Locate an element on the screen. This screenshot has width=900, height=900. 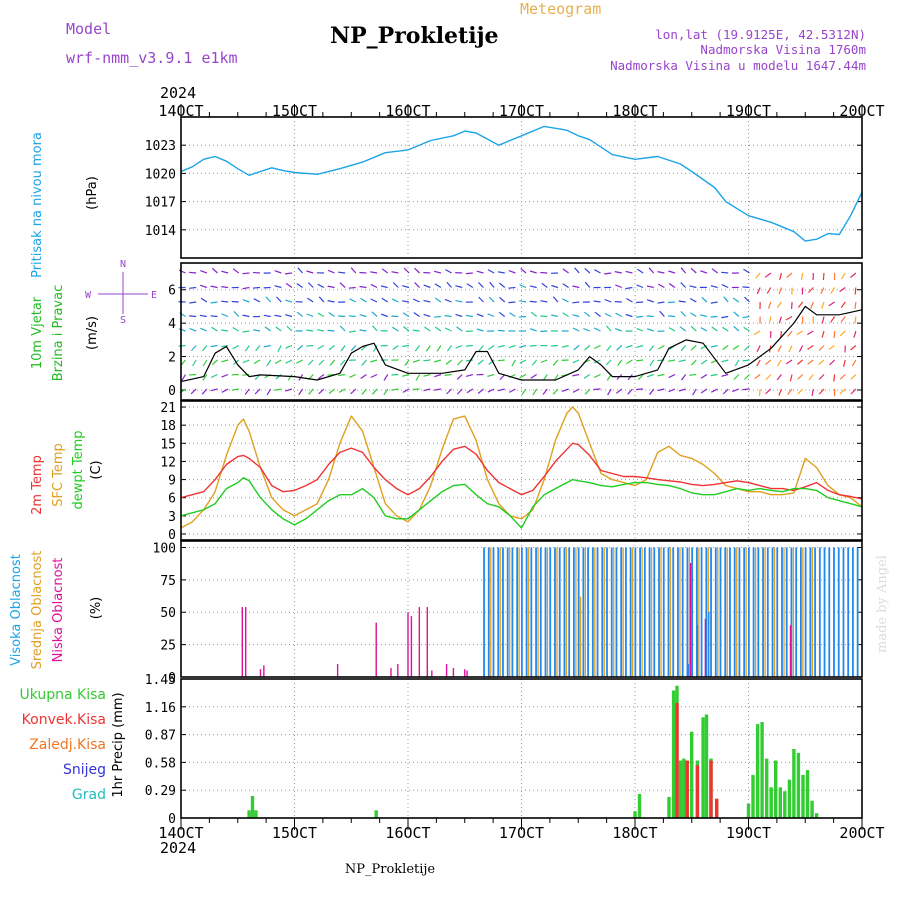
precip-ytick-label: 0 is located at coordinates (172, 819).